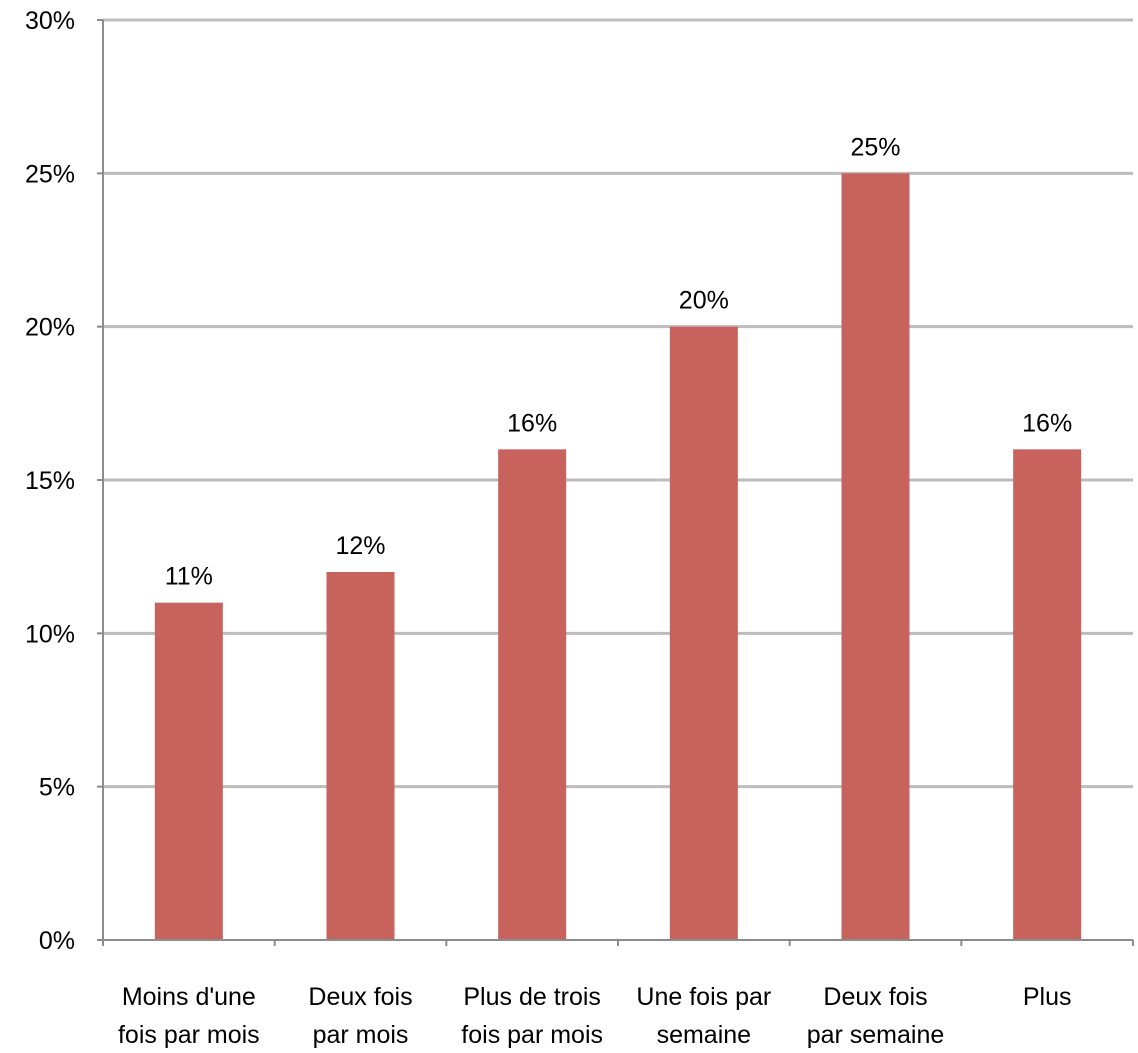 Image resolution: width=1138 pixels, height=1053 pixels. What do you see at coordinates (50, 174) in the screenshot?
I see `y-tick-label: 25%` at bounding box center [50, 174].